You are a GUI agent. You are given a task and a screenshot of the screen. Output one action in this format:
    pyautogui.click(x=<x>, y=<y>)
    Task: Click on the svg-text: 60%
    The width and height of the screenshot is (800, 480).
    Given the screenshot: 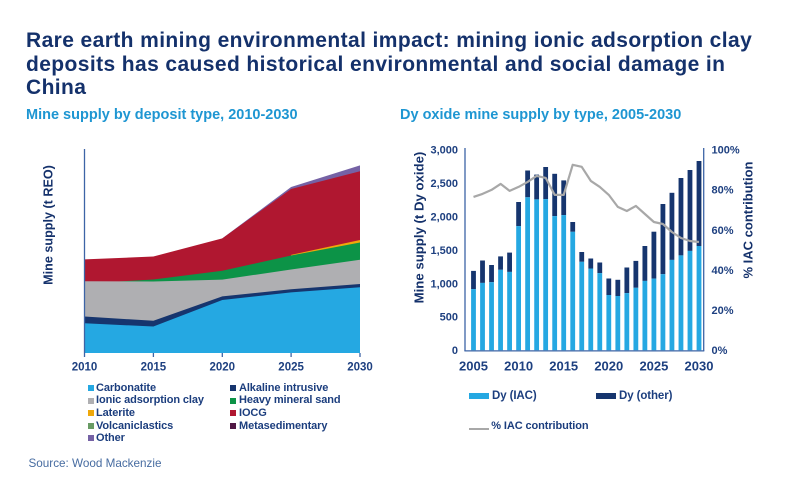 What is the action you would take?
    pyautogui.click(x=723, y=231)
    